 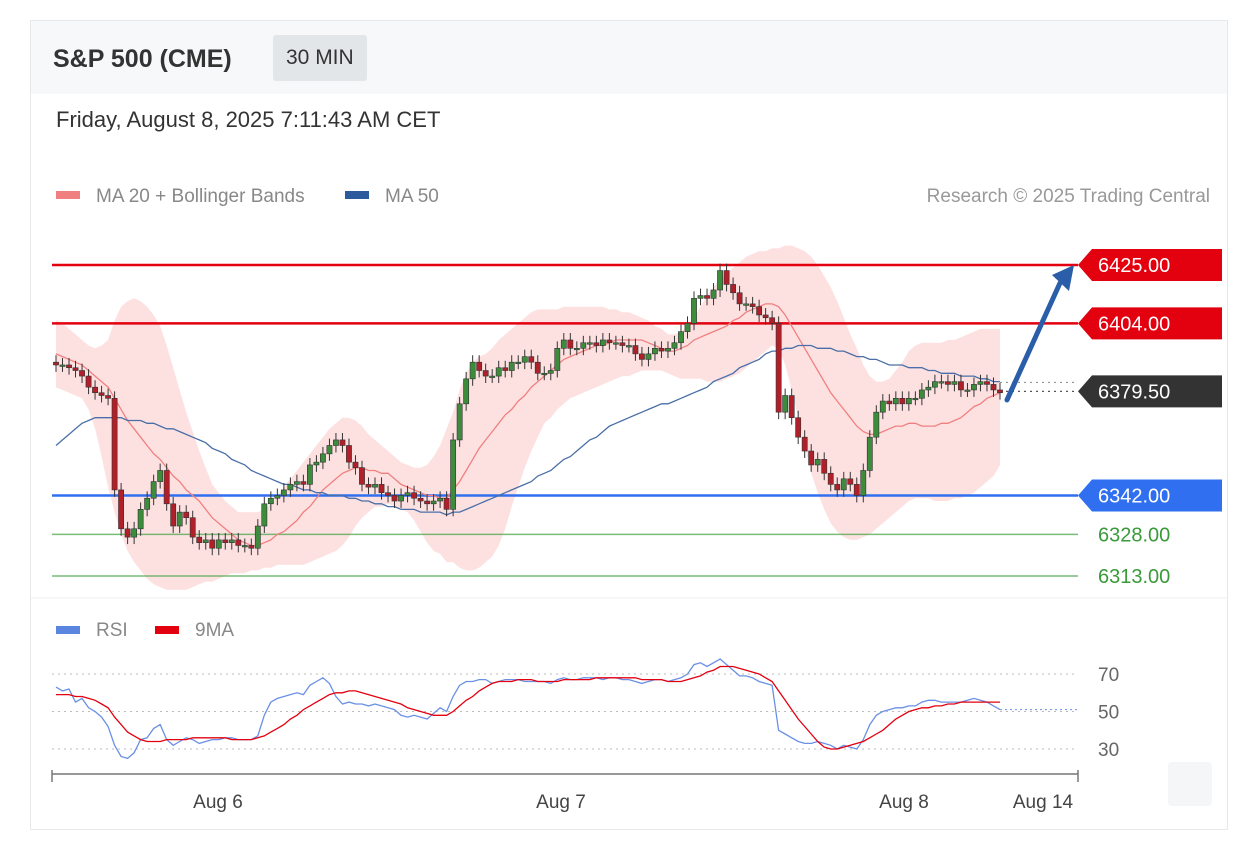 What do you see at coordinates (320, 58) in the screenshot?
I see `interval-button: 30 MIN` at bounding box center [320, 58].